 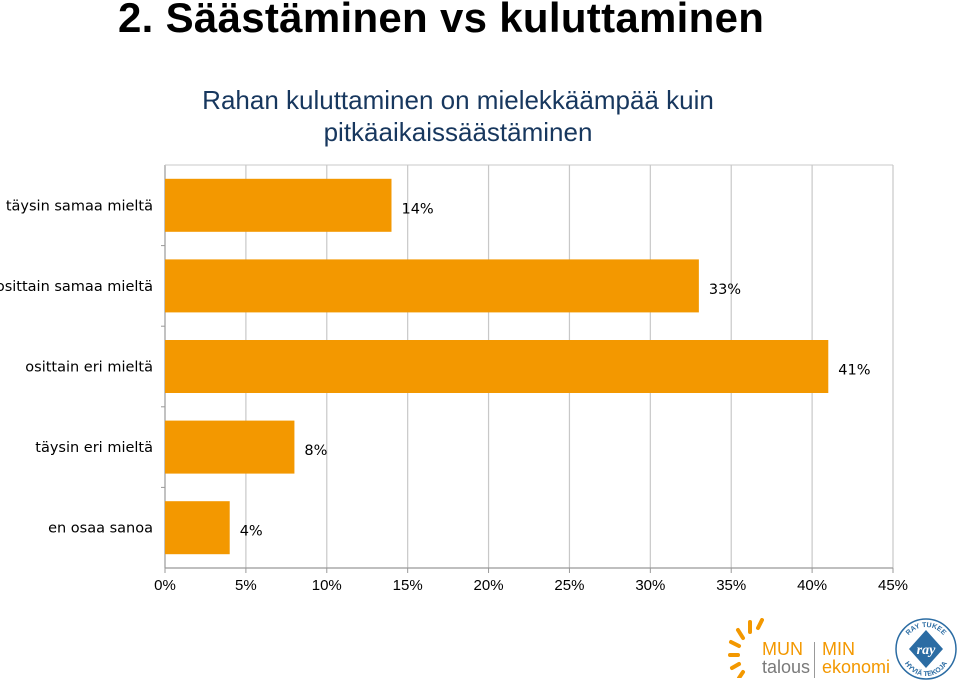 I want to click on sunburst-logo-icon, so click(x=746, y=648).